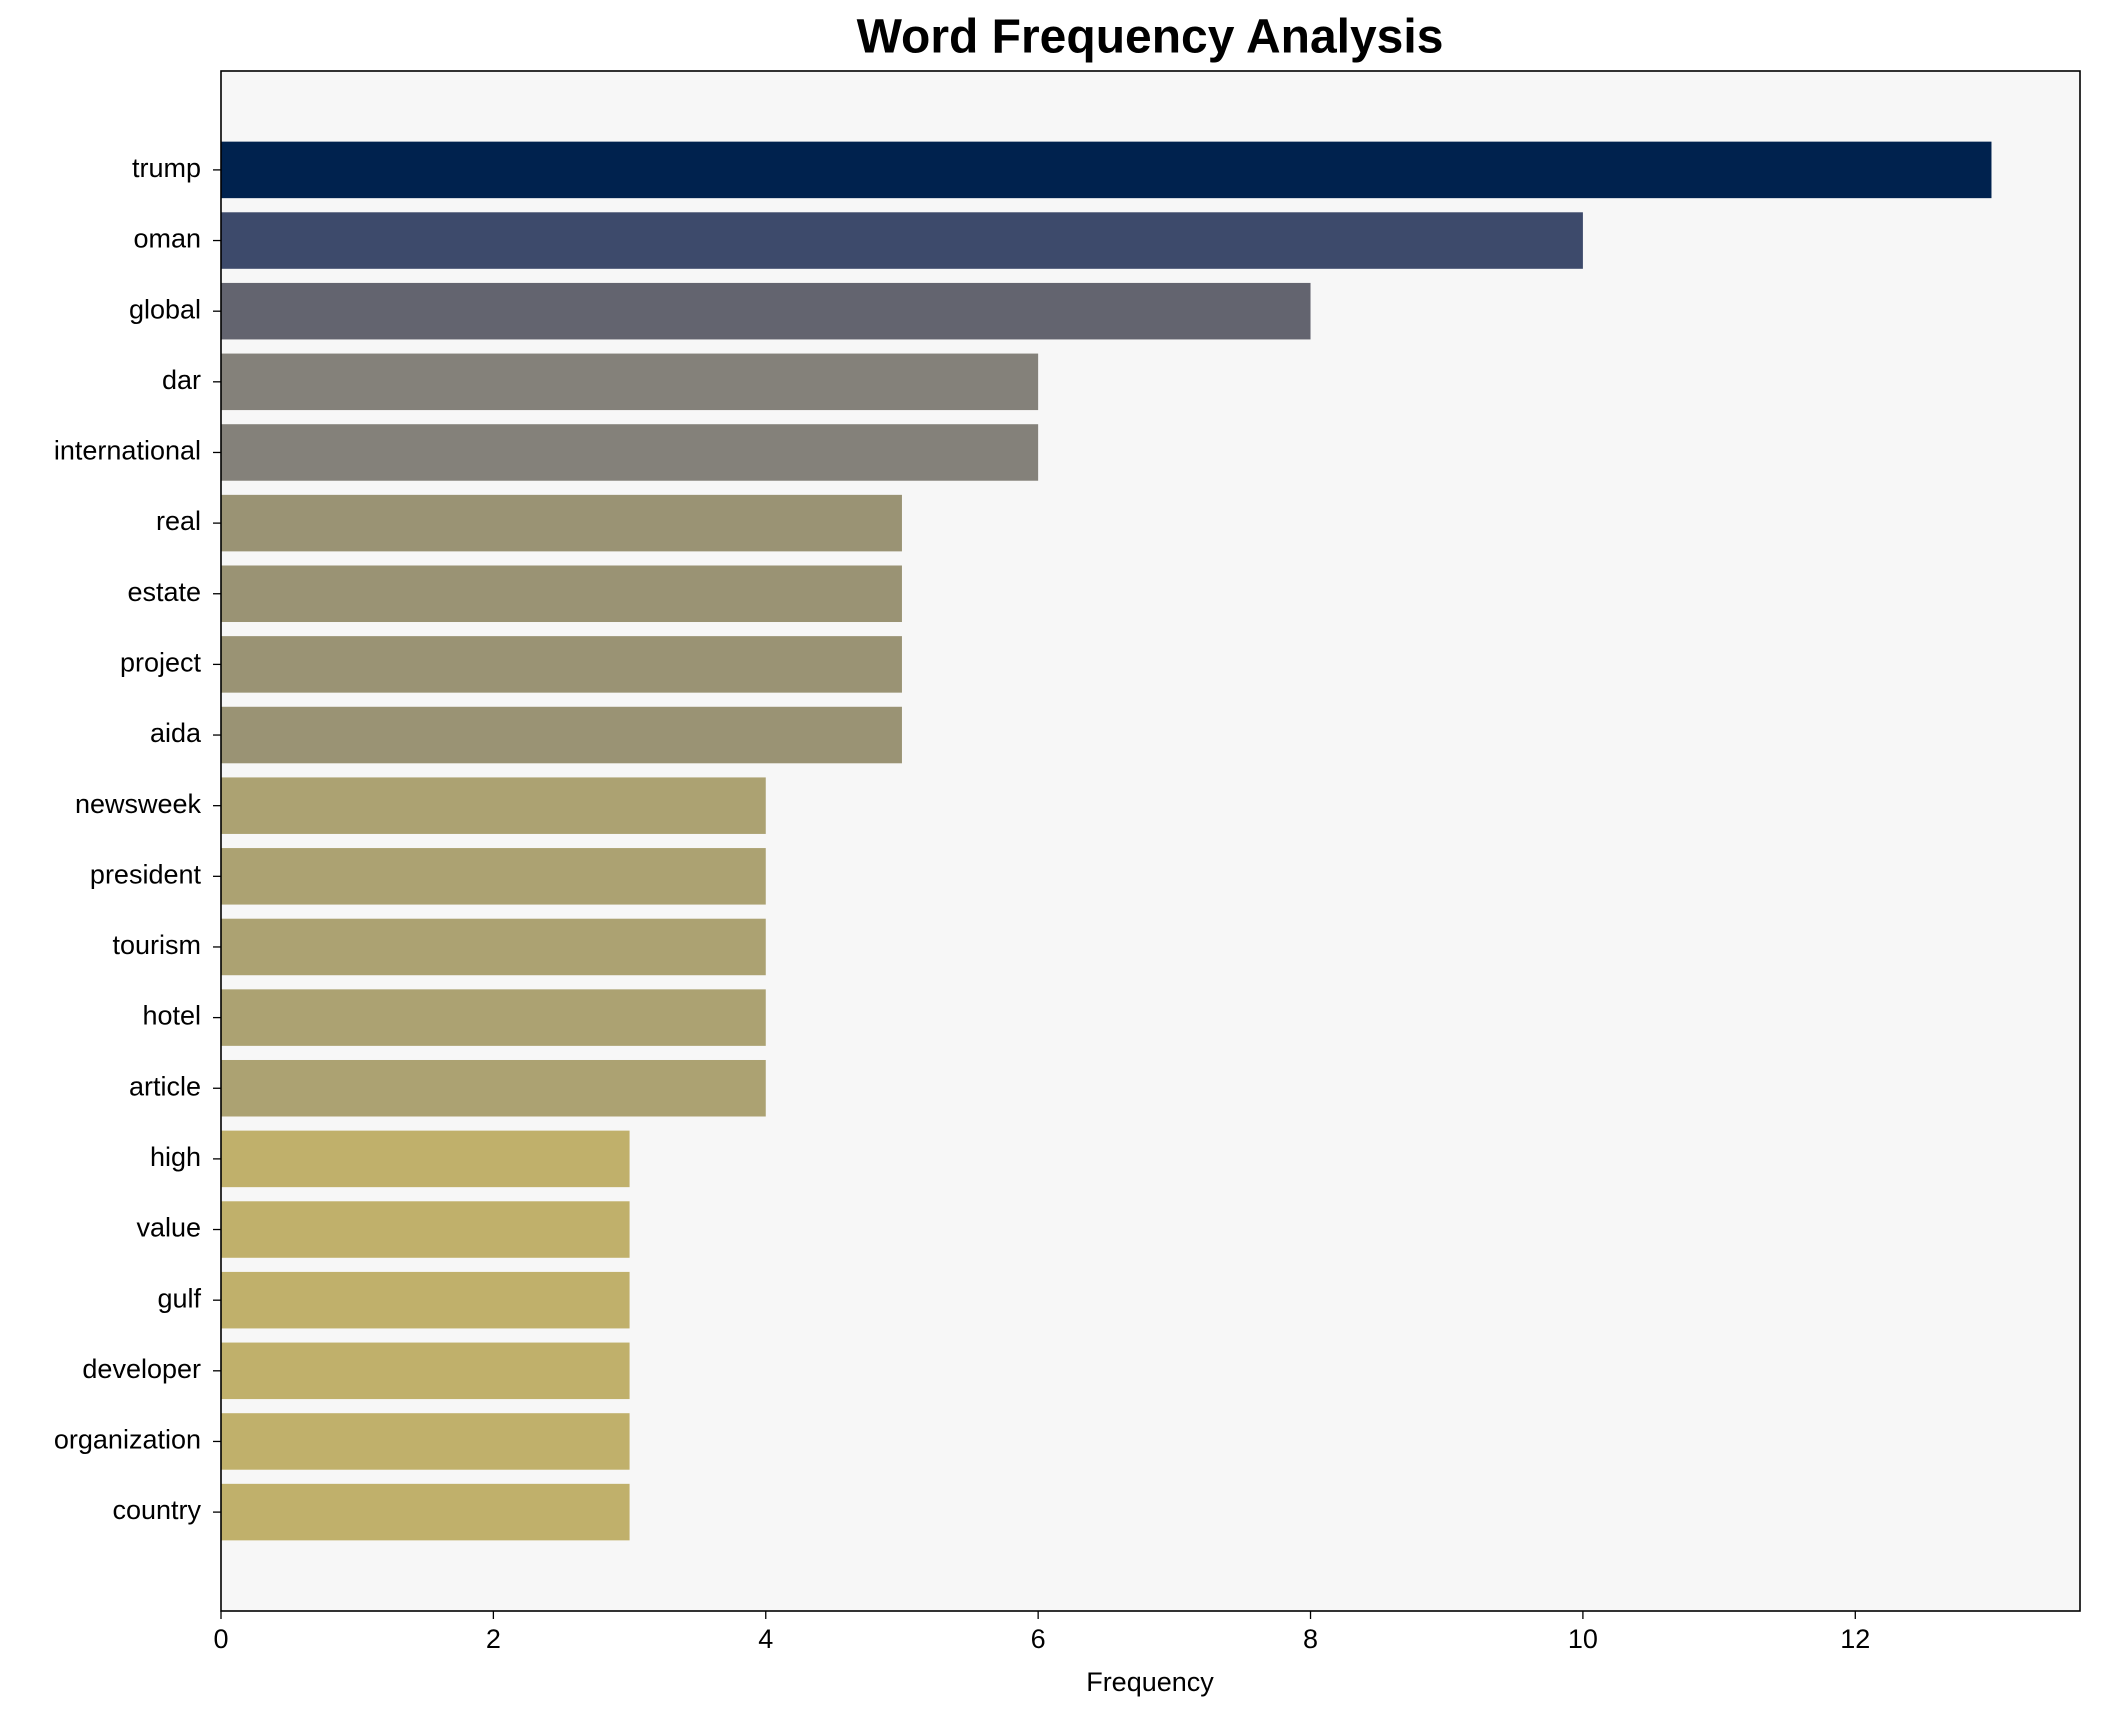 This screenshot has height=1722, width=2101. I want to click on y-tick-label: project, so click(161, 663).